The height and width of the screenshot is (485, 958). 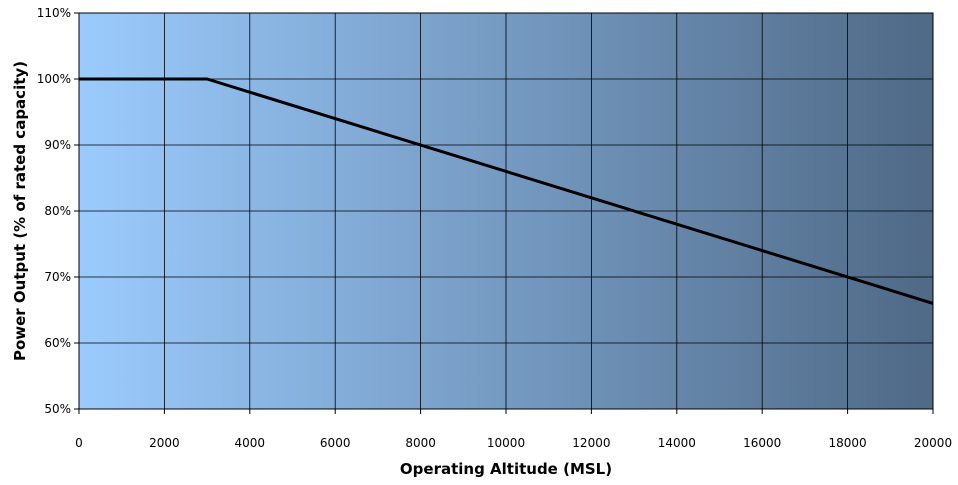 What do you see at coordinates (591, 443) in the screenshot?
I see `x-tick-label: 12000` at bounding box center [591, 443].